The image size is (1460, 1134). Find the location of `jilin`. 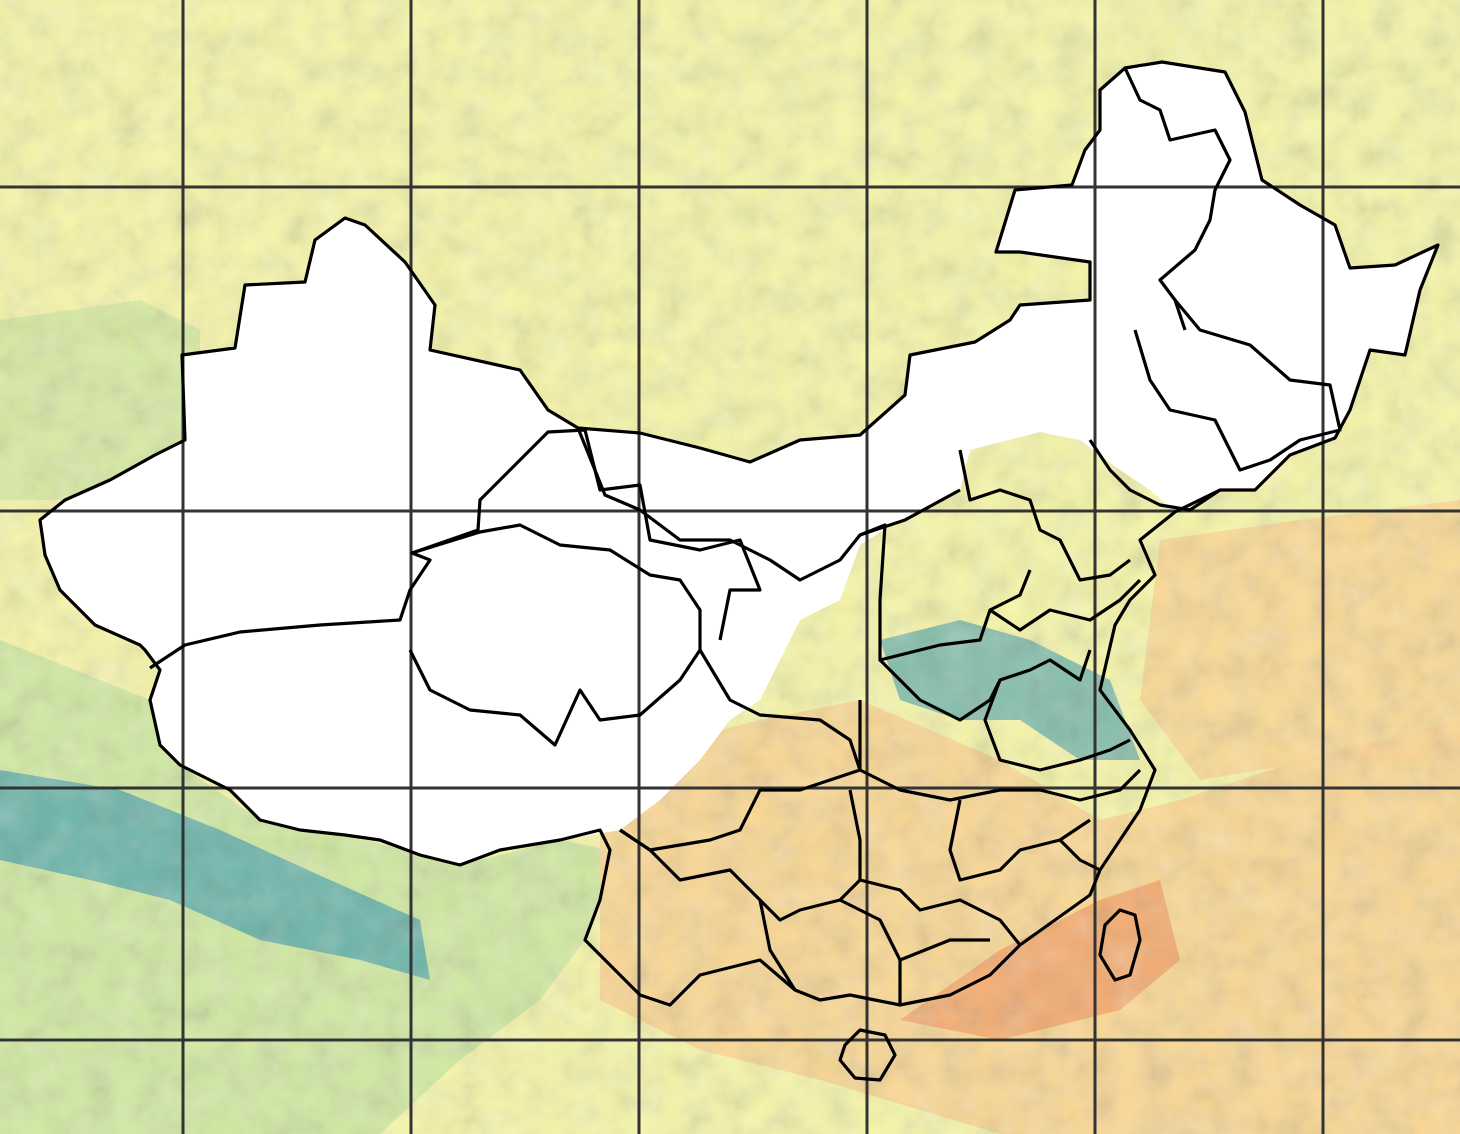

jilin is located at coordinates (1237, 385).